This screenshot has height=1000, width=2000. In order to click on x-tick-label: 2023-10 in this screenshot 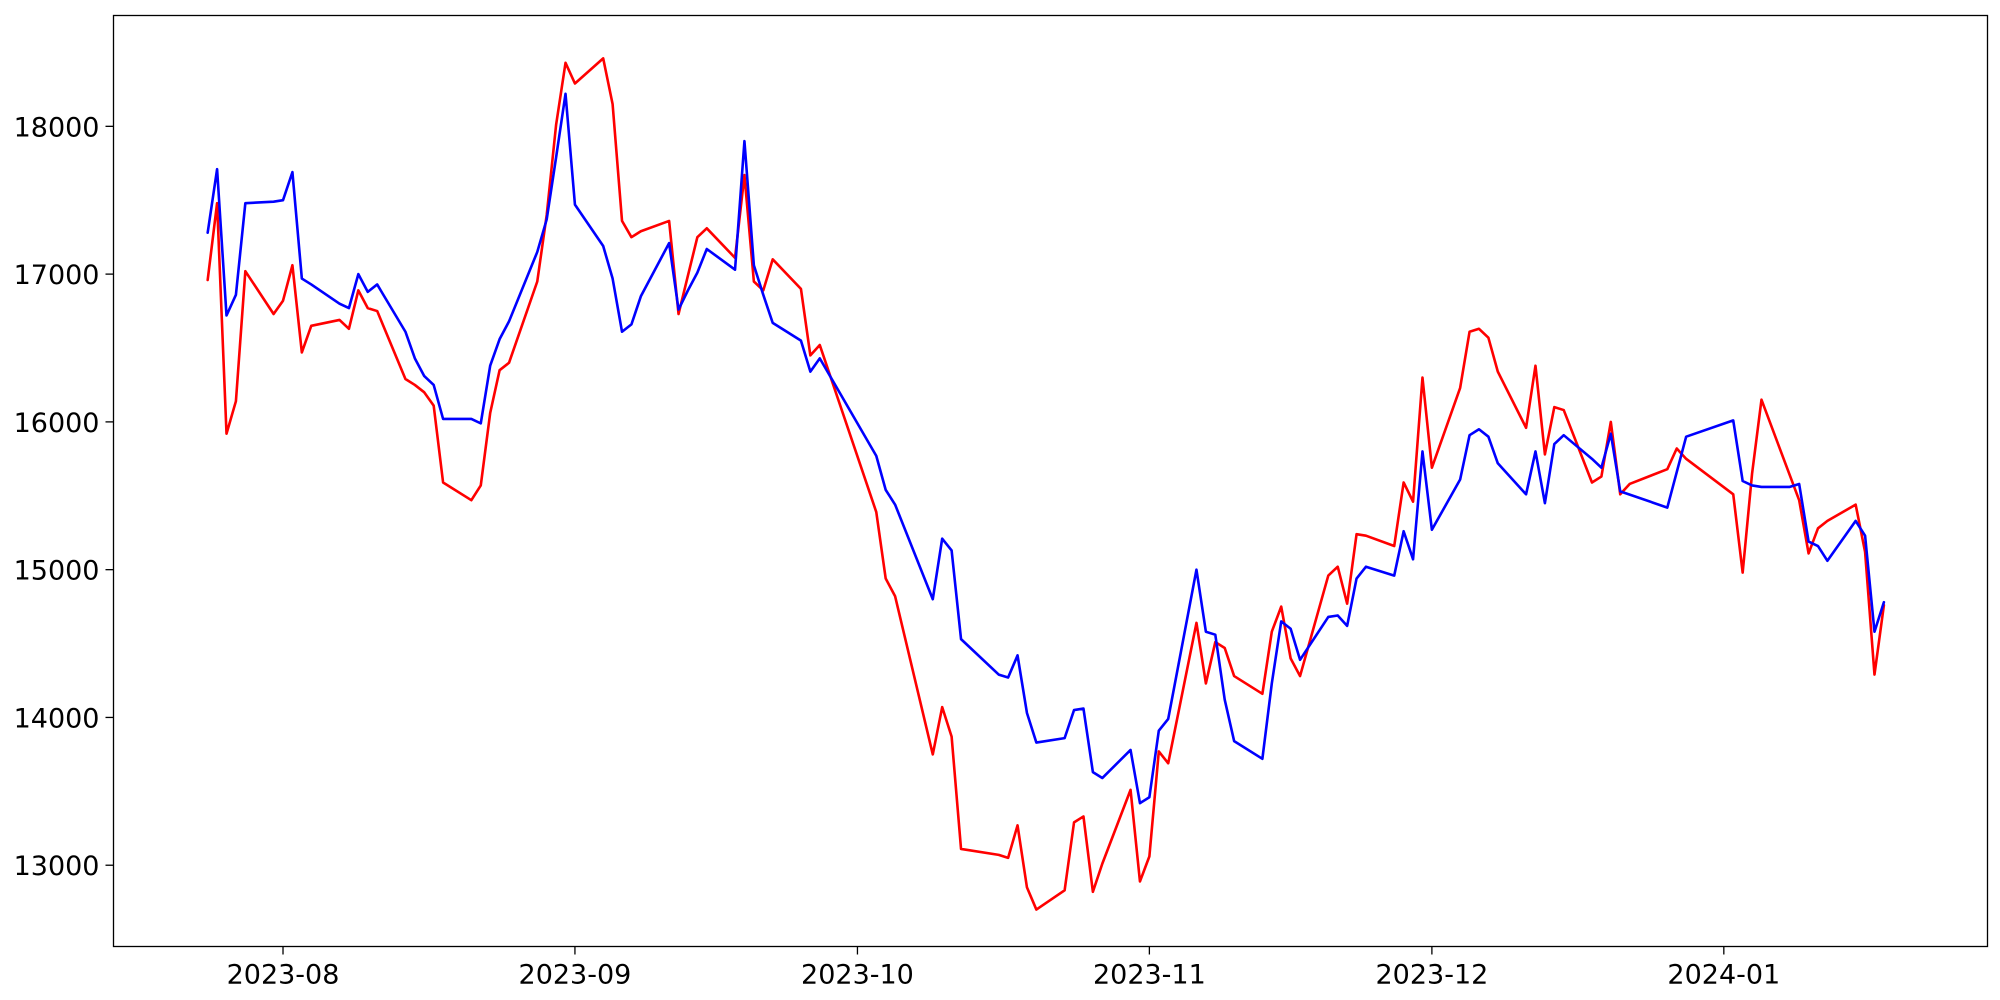, I will do `click(857, 975)`.